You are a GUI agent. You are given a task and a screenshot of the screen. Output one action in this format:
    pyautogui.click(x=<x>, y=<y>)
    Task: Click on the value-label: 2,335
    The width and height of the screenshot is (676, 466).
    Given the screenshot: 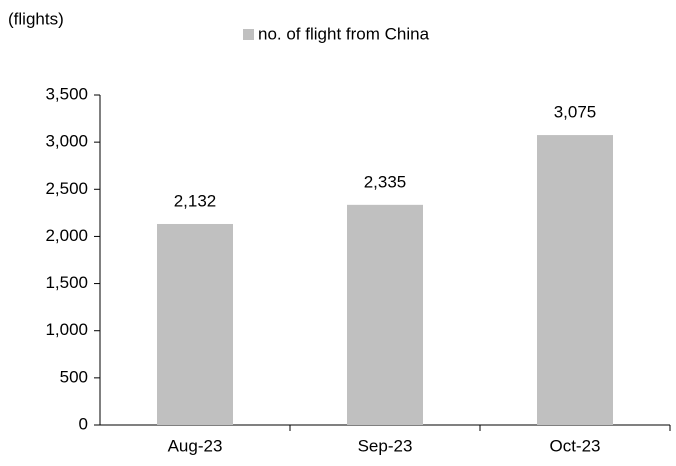 What is the action you would take?
    pyautogui.click(x=385, y=181)
    